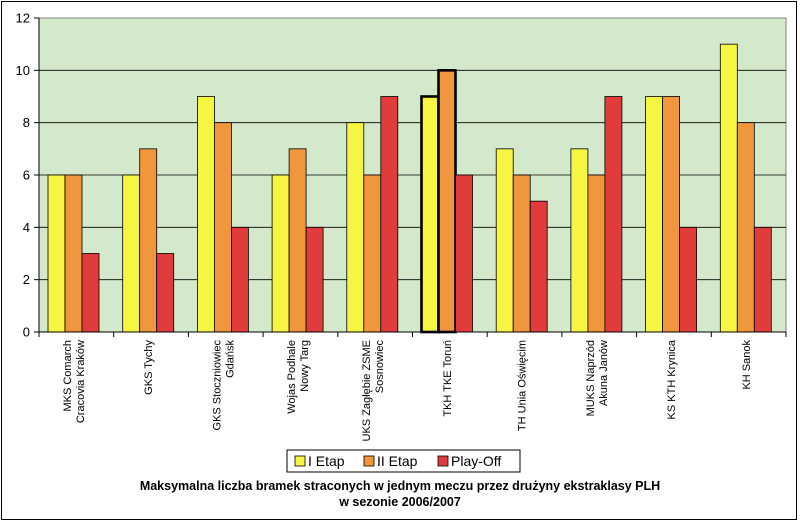 The image size is (800, 523). What do you see at coordinates (230, 359) in the screenshot?
I see `category-label: Gdańsk` at bounding box center [230, 359].